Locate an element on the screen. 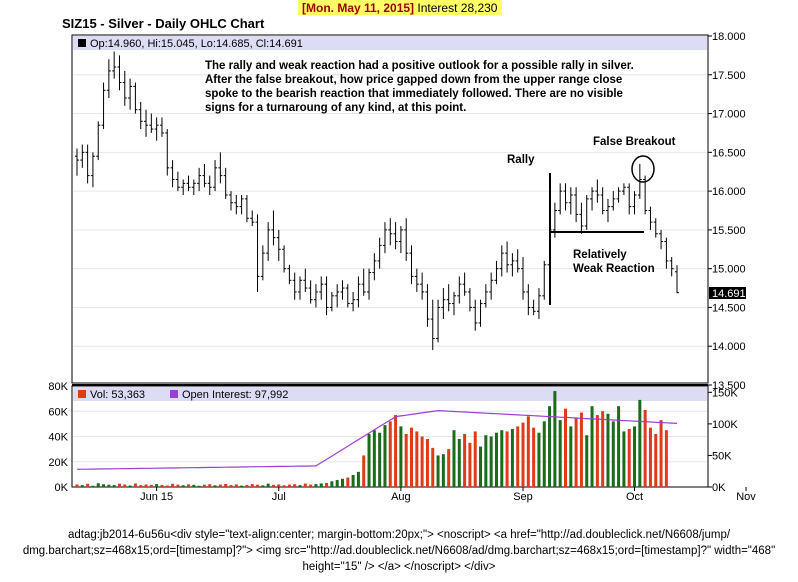 Image resolution: width=798 pixels, height=582 pixels. ohlc-legend-bar is located at coordinates (390, 43).